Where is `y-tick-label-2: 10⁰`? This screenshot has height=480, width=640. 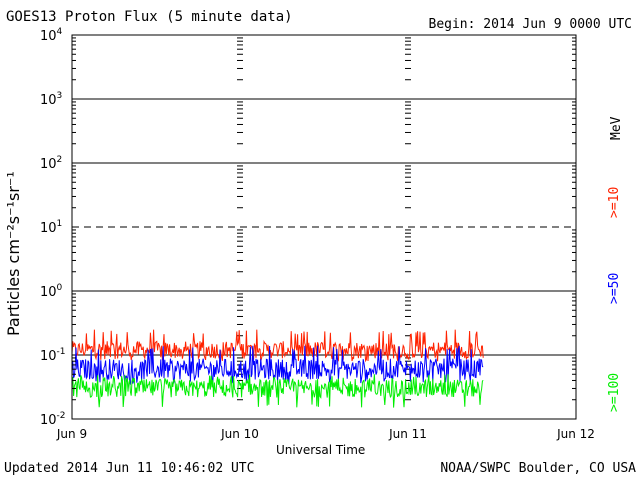
y-tick-label-2: 10⁰ is located at coordinates (51, 291).